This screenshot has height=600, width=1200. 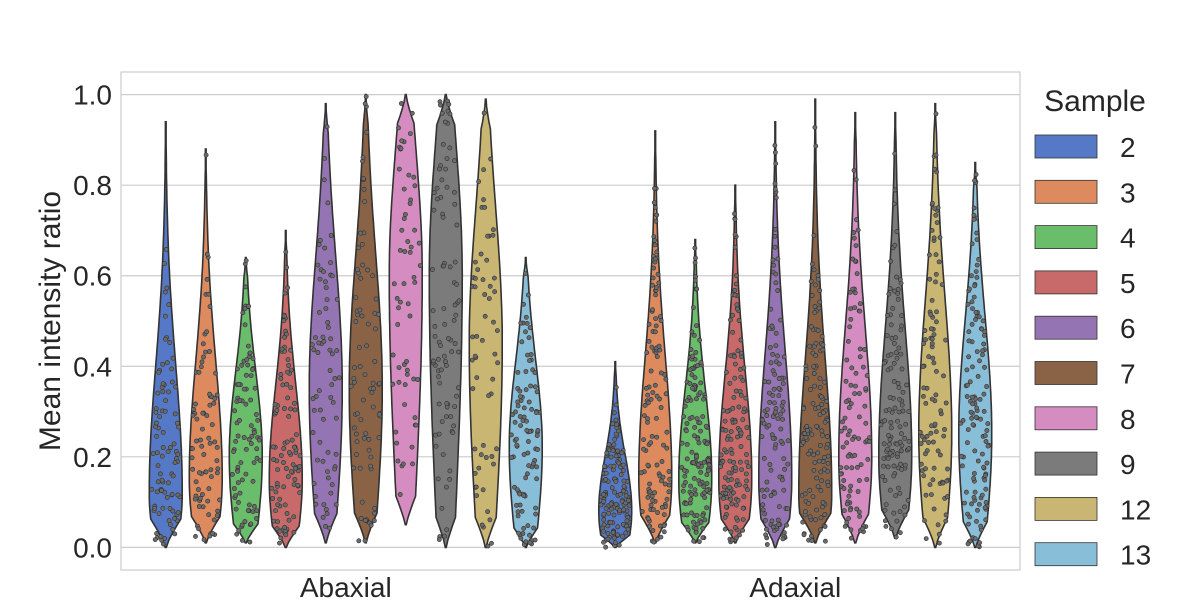 I want to click on legend-label-5: 5, so click(x=1128, y=283).